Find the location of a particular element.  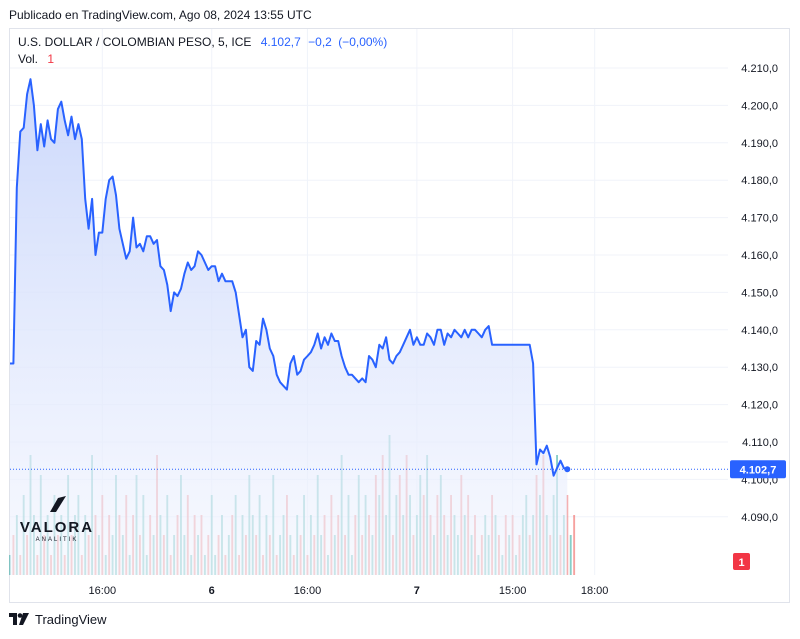

y-tick-label: 4.150,0 is located at coordinates (759, 293).